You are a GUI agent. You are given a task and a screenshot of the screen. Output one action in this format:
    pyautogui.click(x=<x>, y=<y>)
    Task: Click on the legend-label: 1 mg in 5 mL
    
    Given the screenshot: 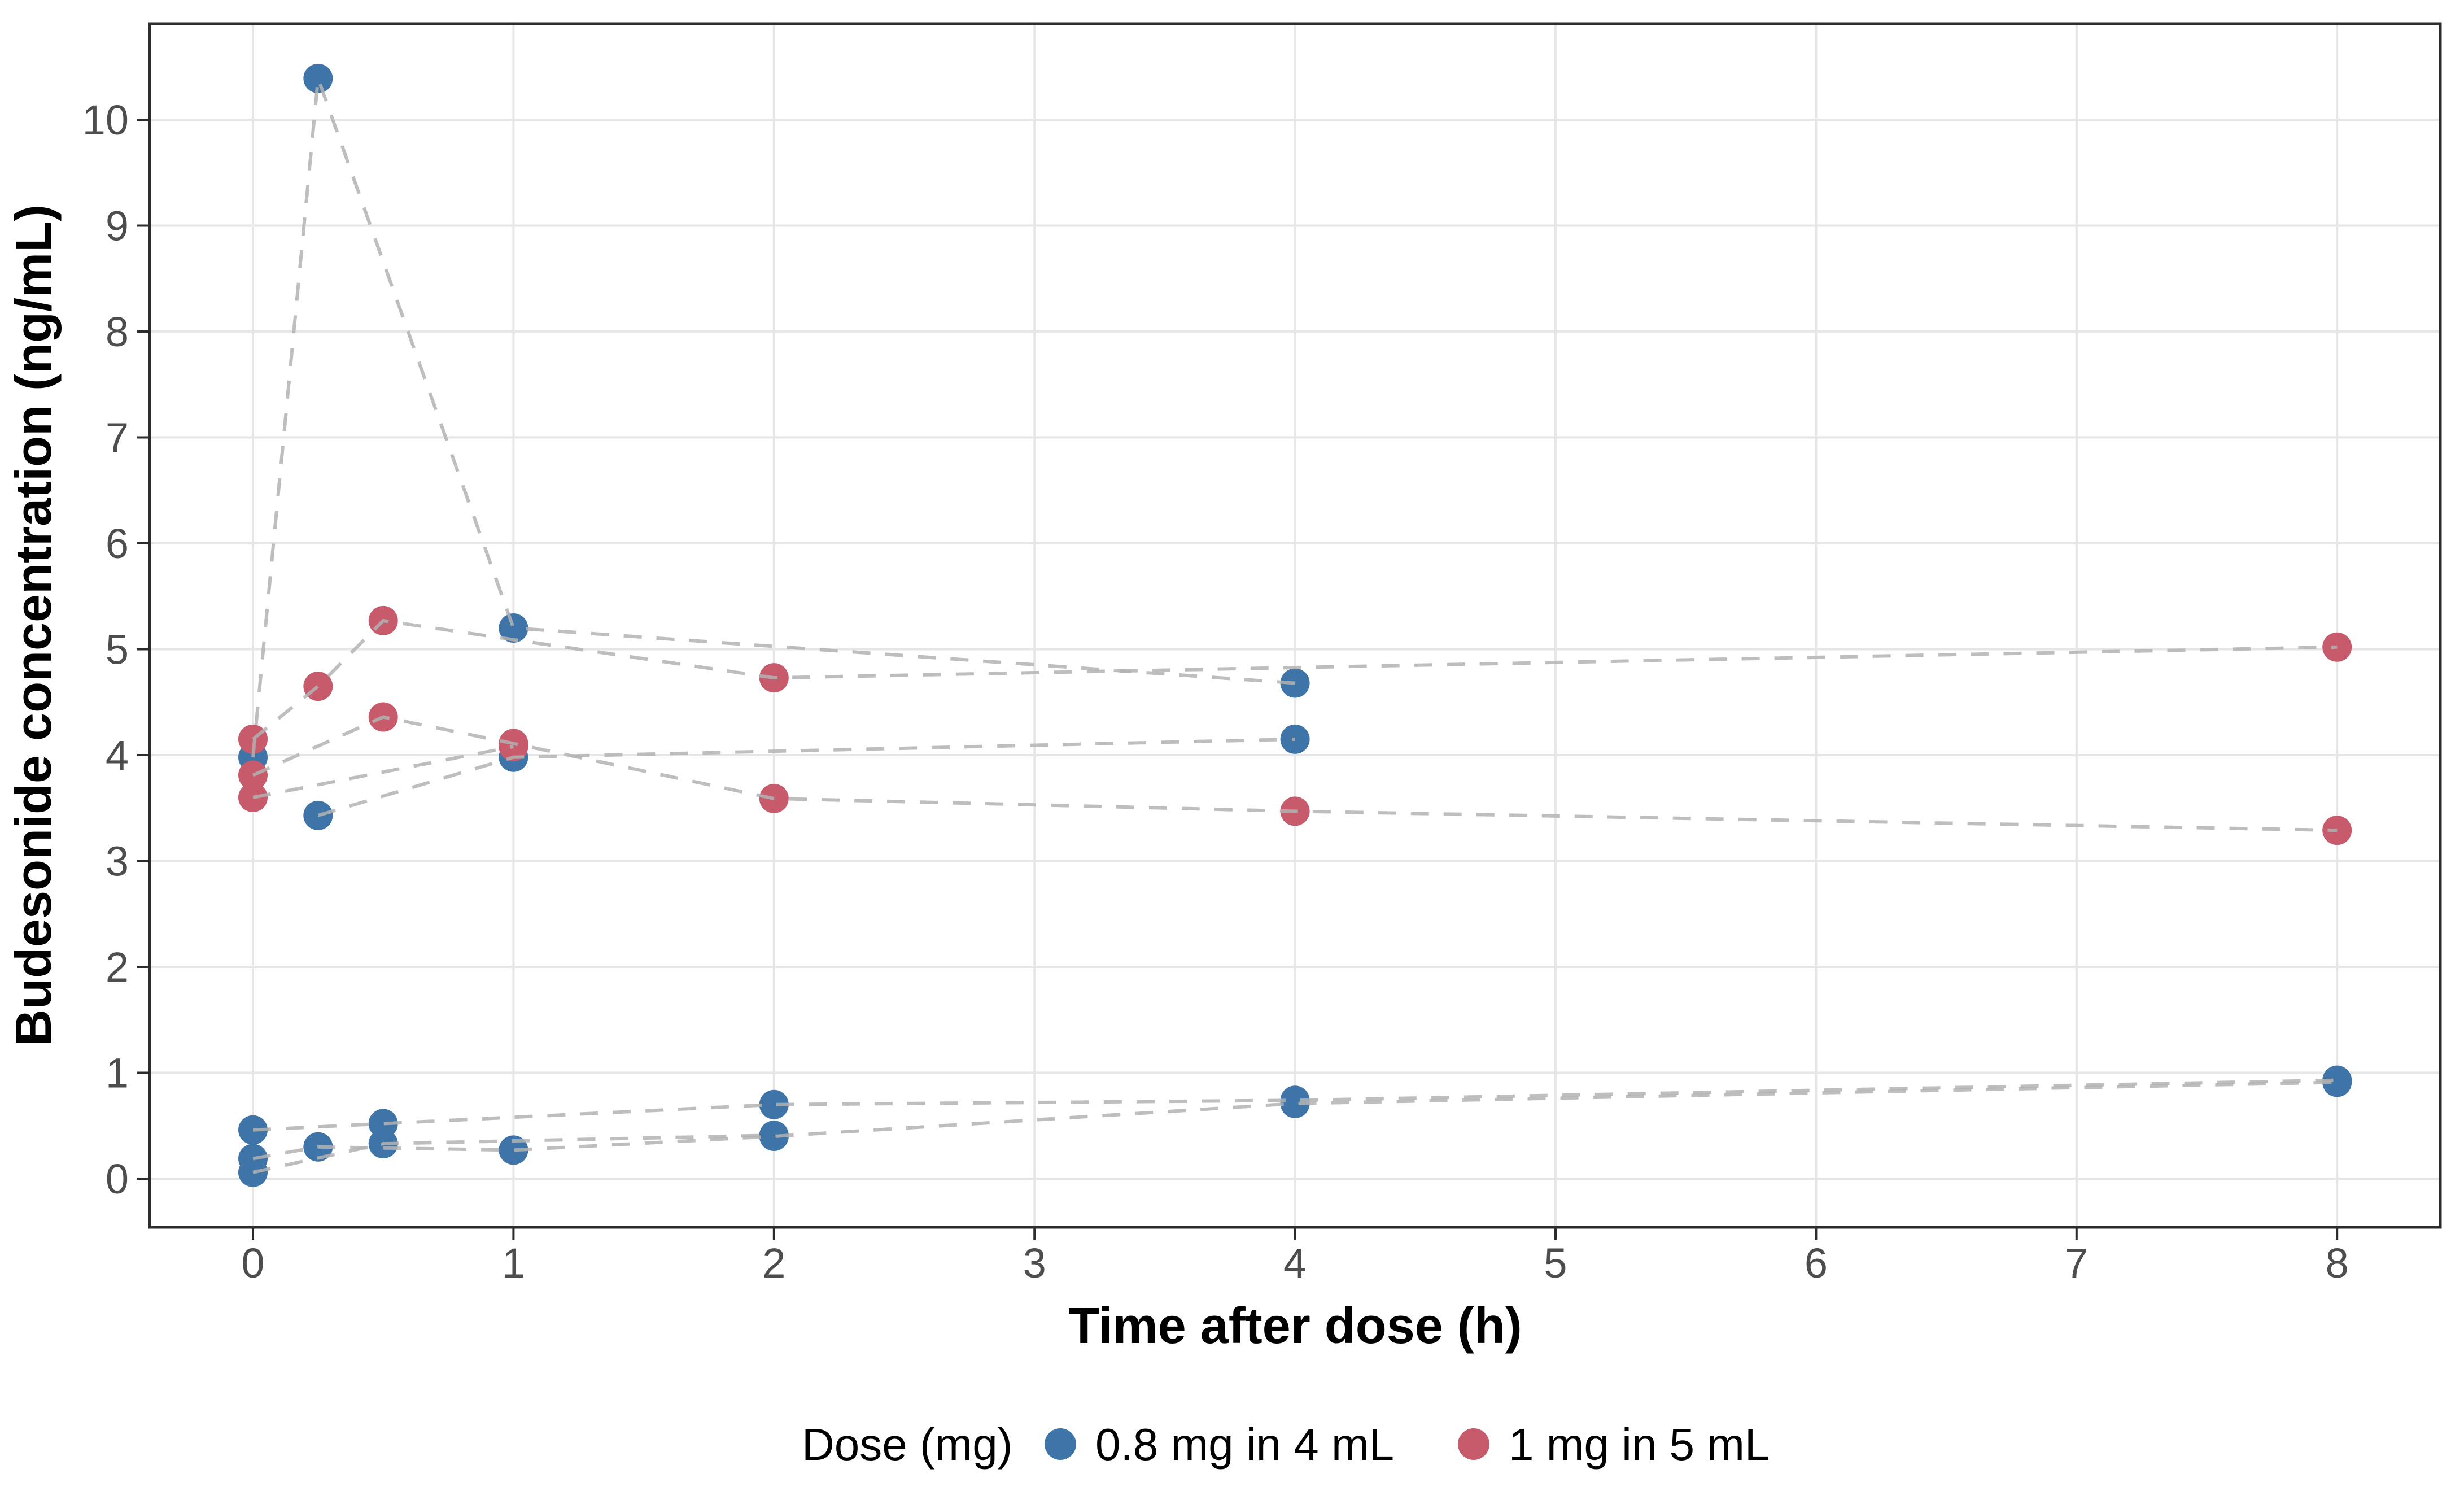 What is the action you would take?
    pyautogui.click(x=1639, y=1445)
    